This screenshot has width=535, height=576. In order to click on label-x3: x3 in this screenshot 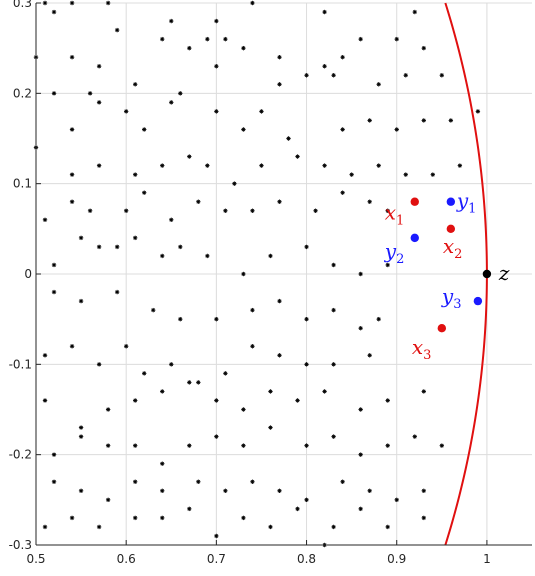, I will do `click(422, 349)`.